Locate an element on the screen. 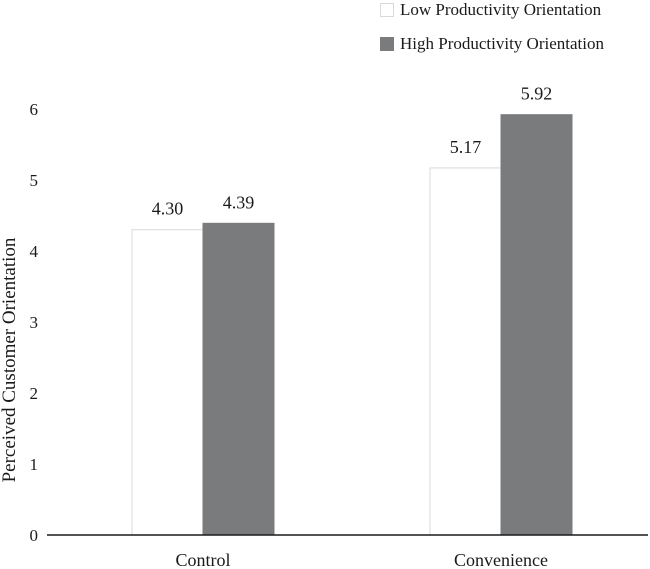  data-label-high-control: 4.39 is located at coordinates (239, 202).